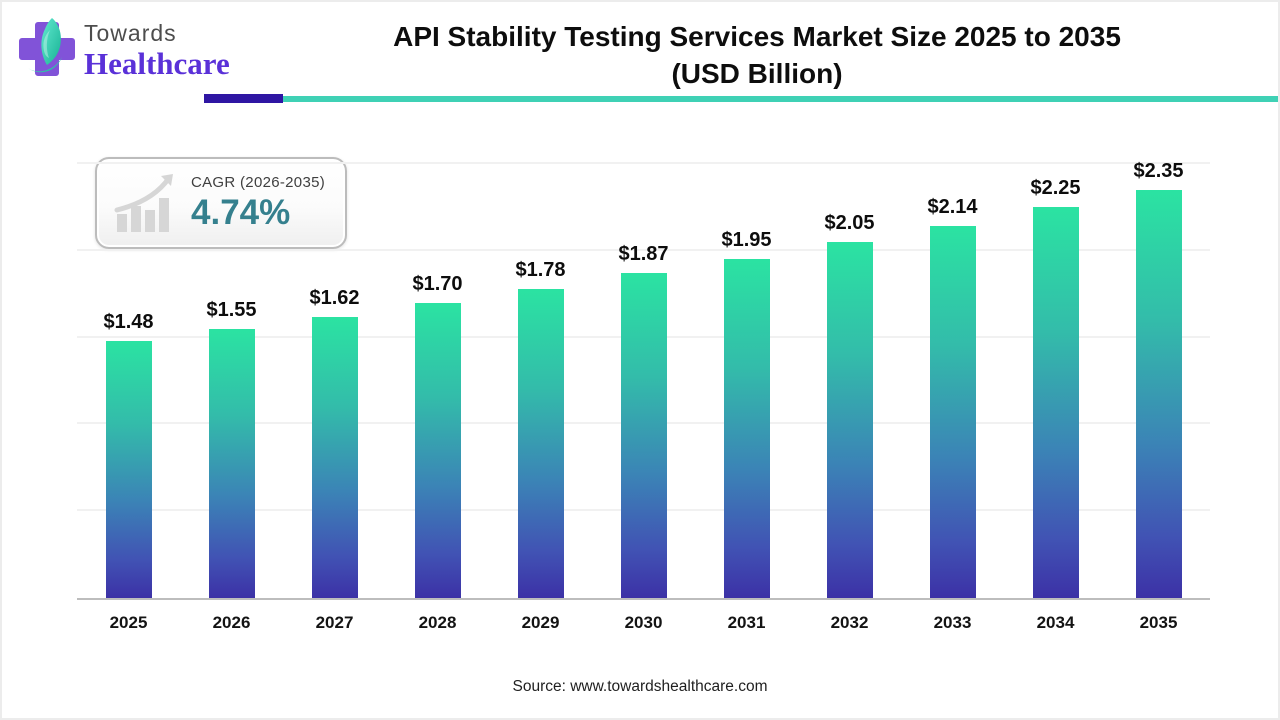  I want to click on x-axis-label: 2032, so click(849, 622).